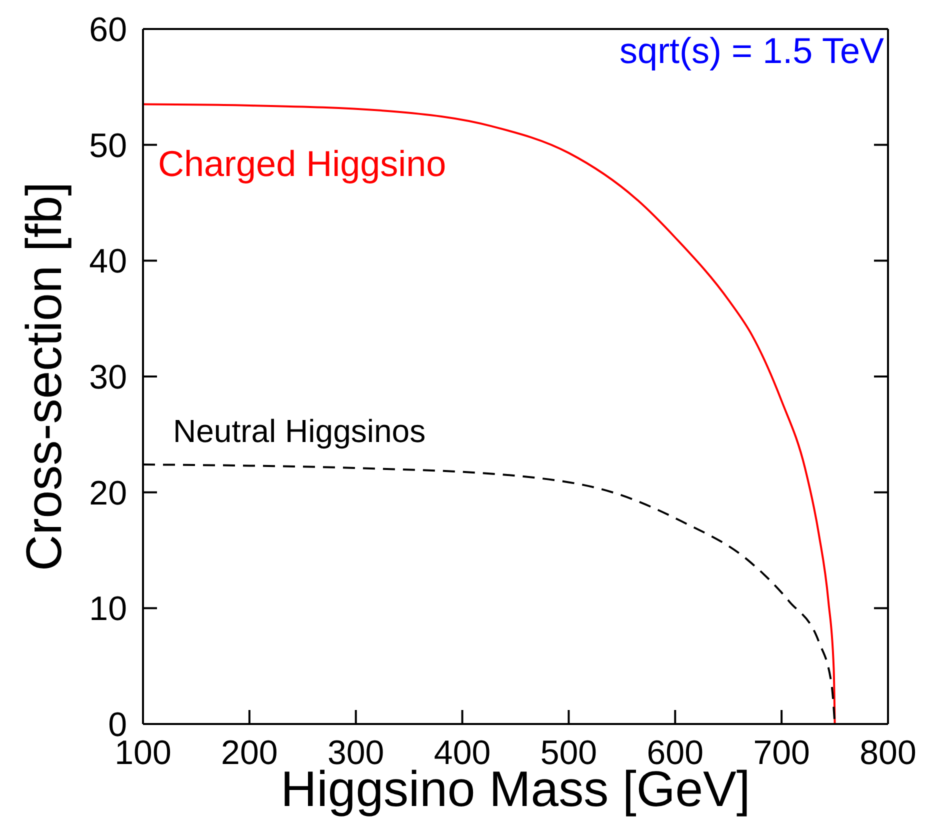 This screenshot has width=934, height=834. What do you see at coordinates (752, 51) in the screenshot?
I see `annotation: sqrt(s) = 1.5 TeV` at bounding box center [752, 51].